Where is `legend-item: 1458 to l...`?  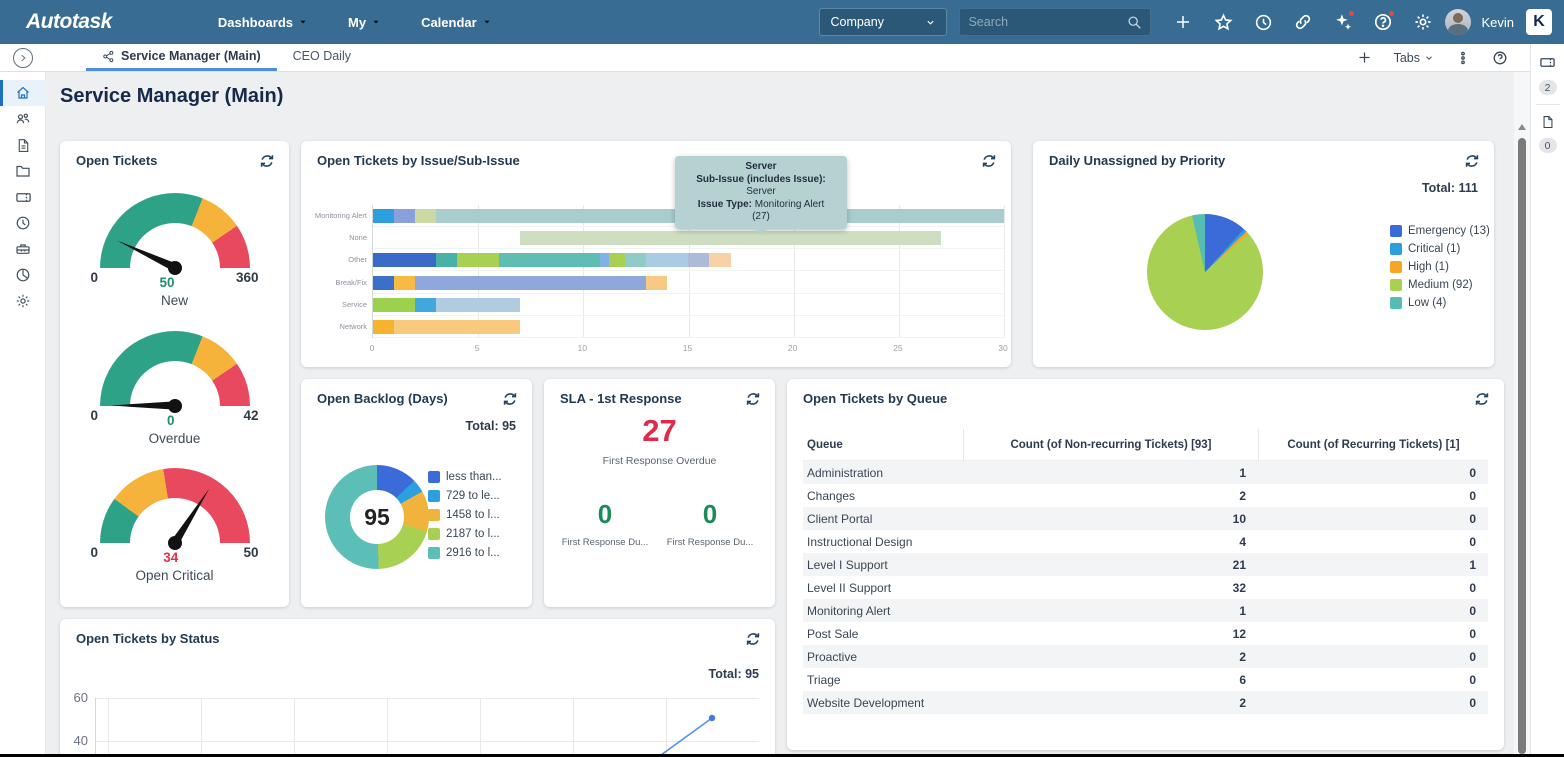
legend-item: 1458 to l... is located at coordinates (465, 515).